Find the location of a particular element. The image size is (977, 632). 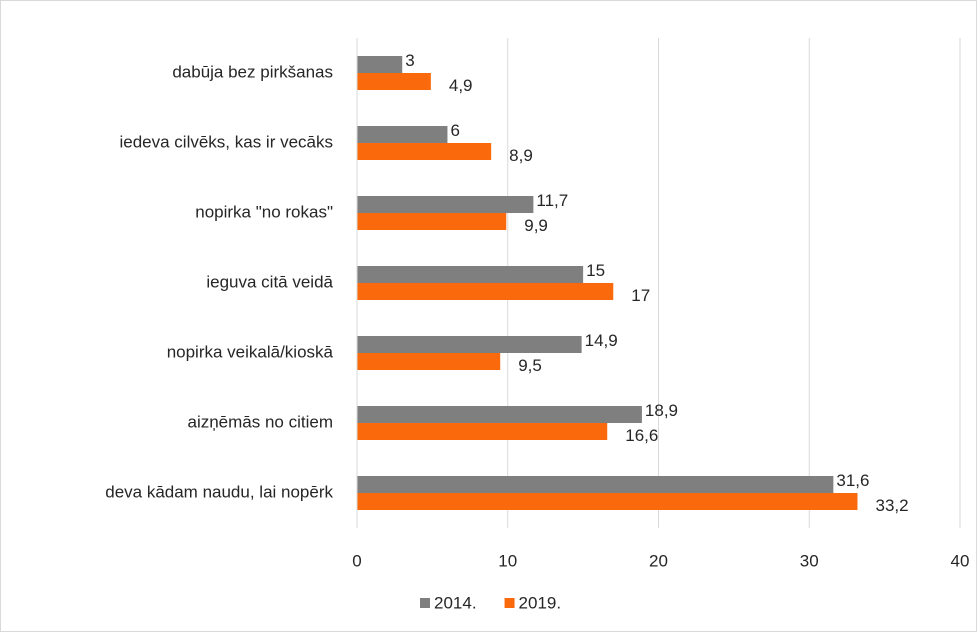

data-label: 8,9 is located at coordinates (521, 155).